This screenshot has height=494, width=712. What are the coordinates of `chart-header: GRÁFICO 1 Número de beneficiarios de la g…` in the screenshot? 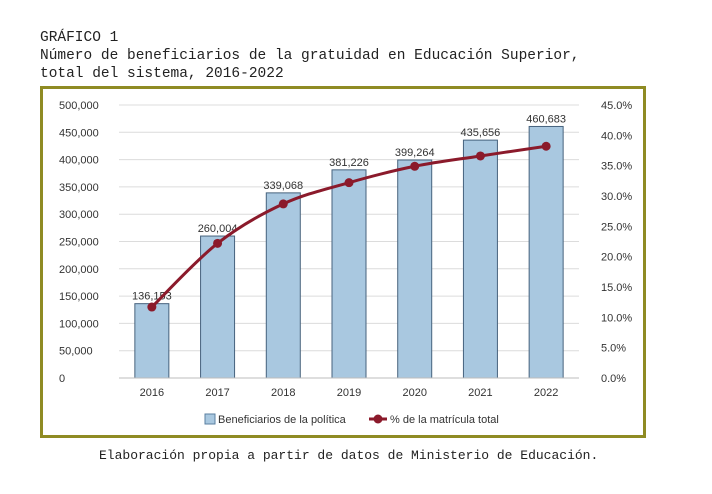 It's located at (310, 56).